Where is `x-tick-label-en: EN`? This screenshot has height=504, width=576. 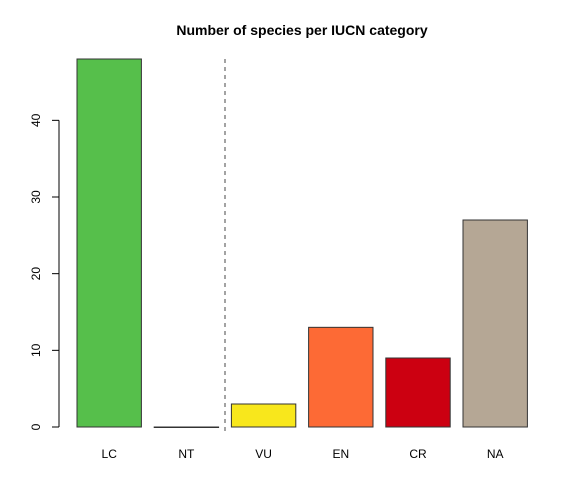
x-tick-label-en: EN is located at coordinates (340, 454).